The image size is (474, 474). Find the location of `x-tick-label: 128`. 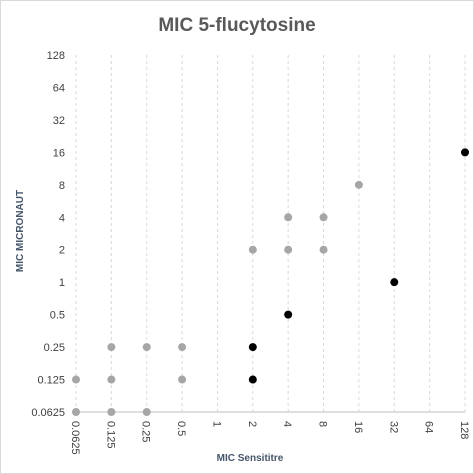

x-tick-label: 128 is located at coordinates (464, 430).